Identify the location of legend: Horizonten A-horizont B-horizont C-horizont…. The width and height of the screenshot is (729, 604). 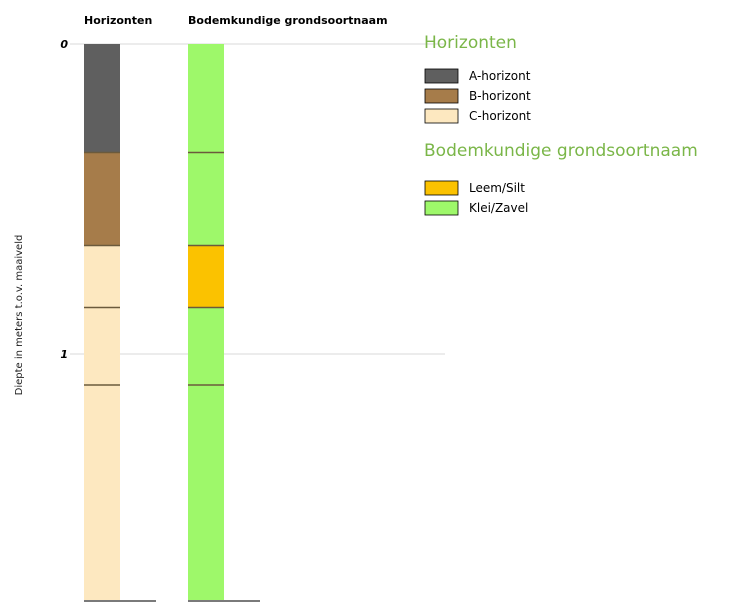
(561, 124).